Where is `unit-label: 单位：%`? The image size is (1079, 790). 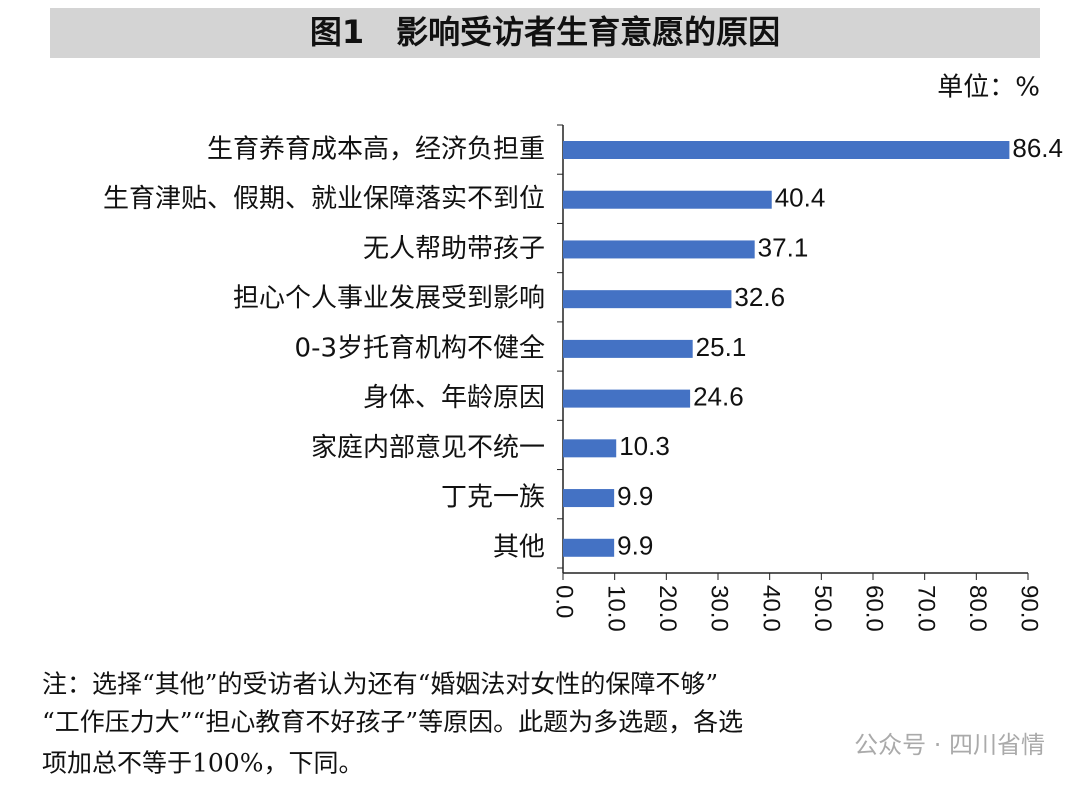
unit-label: 单位：% is located at coordinates (988, 88).